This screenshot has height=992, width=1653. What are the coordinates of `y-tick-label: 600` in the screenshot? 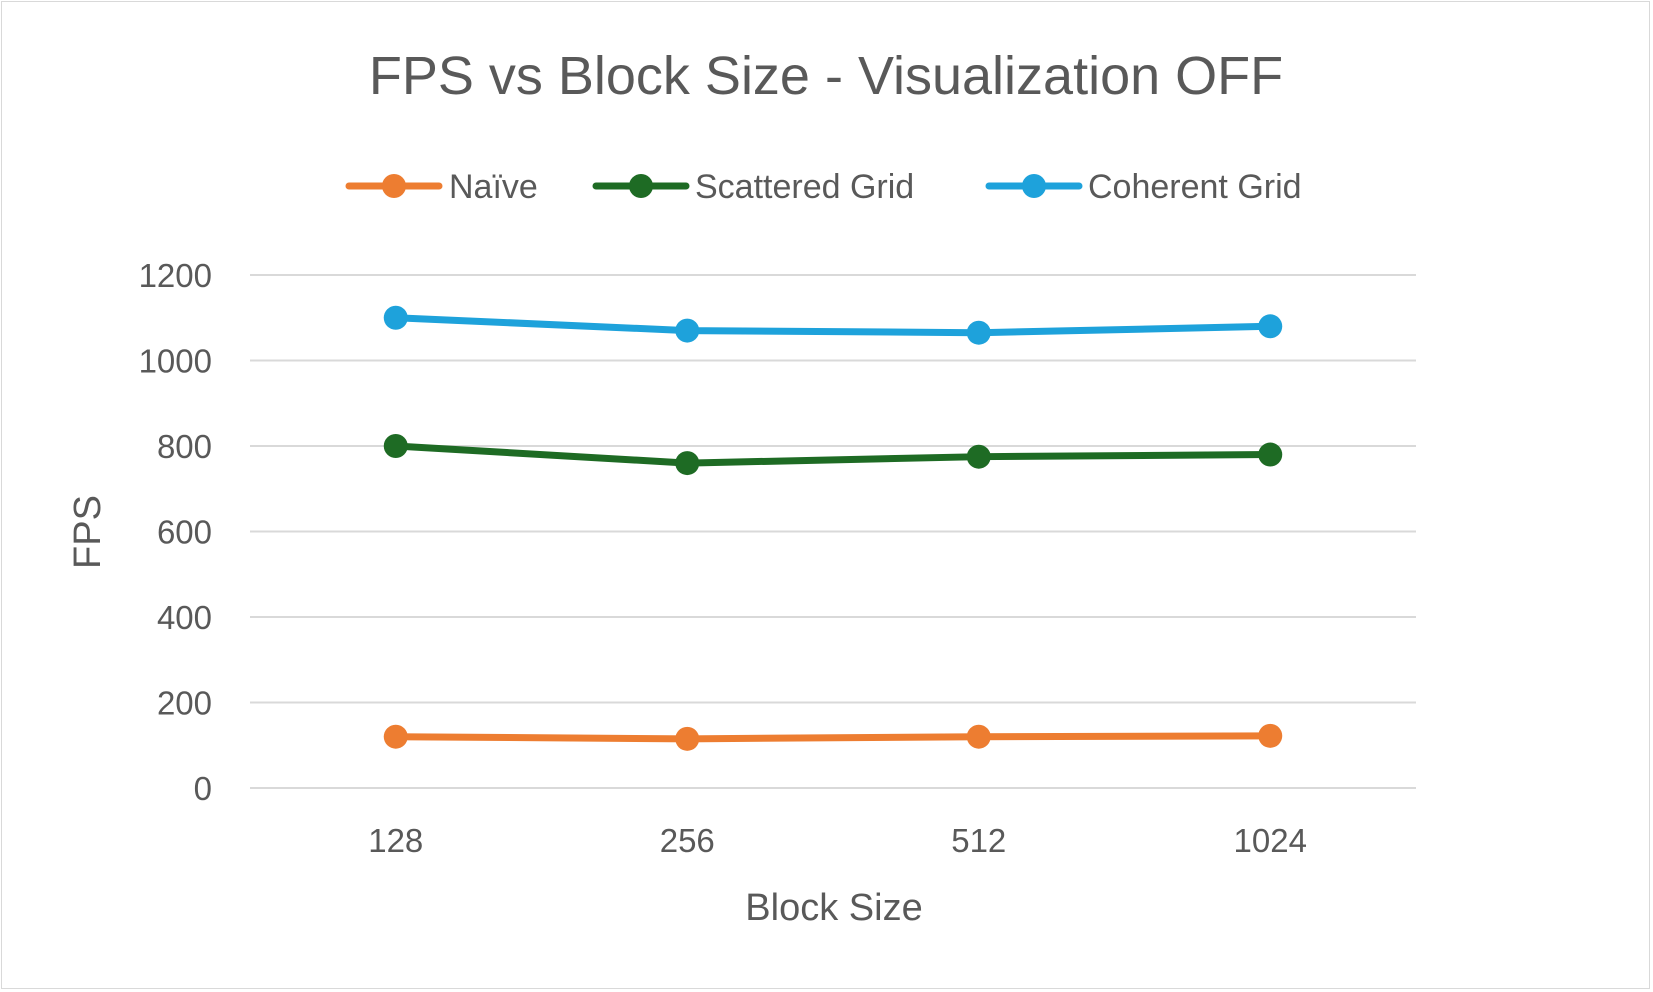 It's located at (184, 532).